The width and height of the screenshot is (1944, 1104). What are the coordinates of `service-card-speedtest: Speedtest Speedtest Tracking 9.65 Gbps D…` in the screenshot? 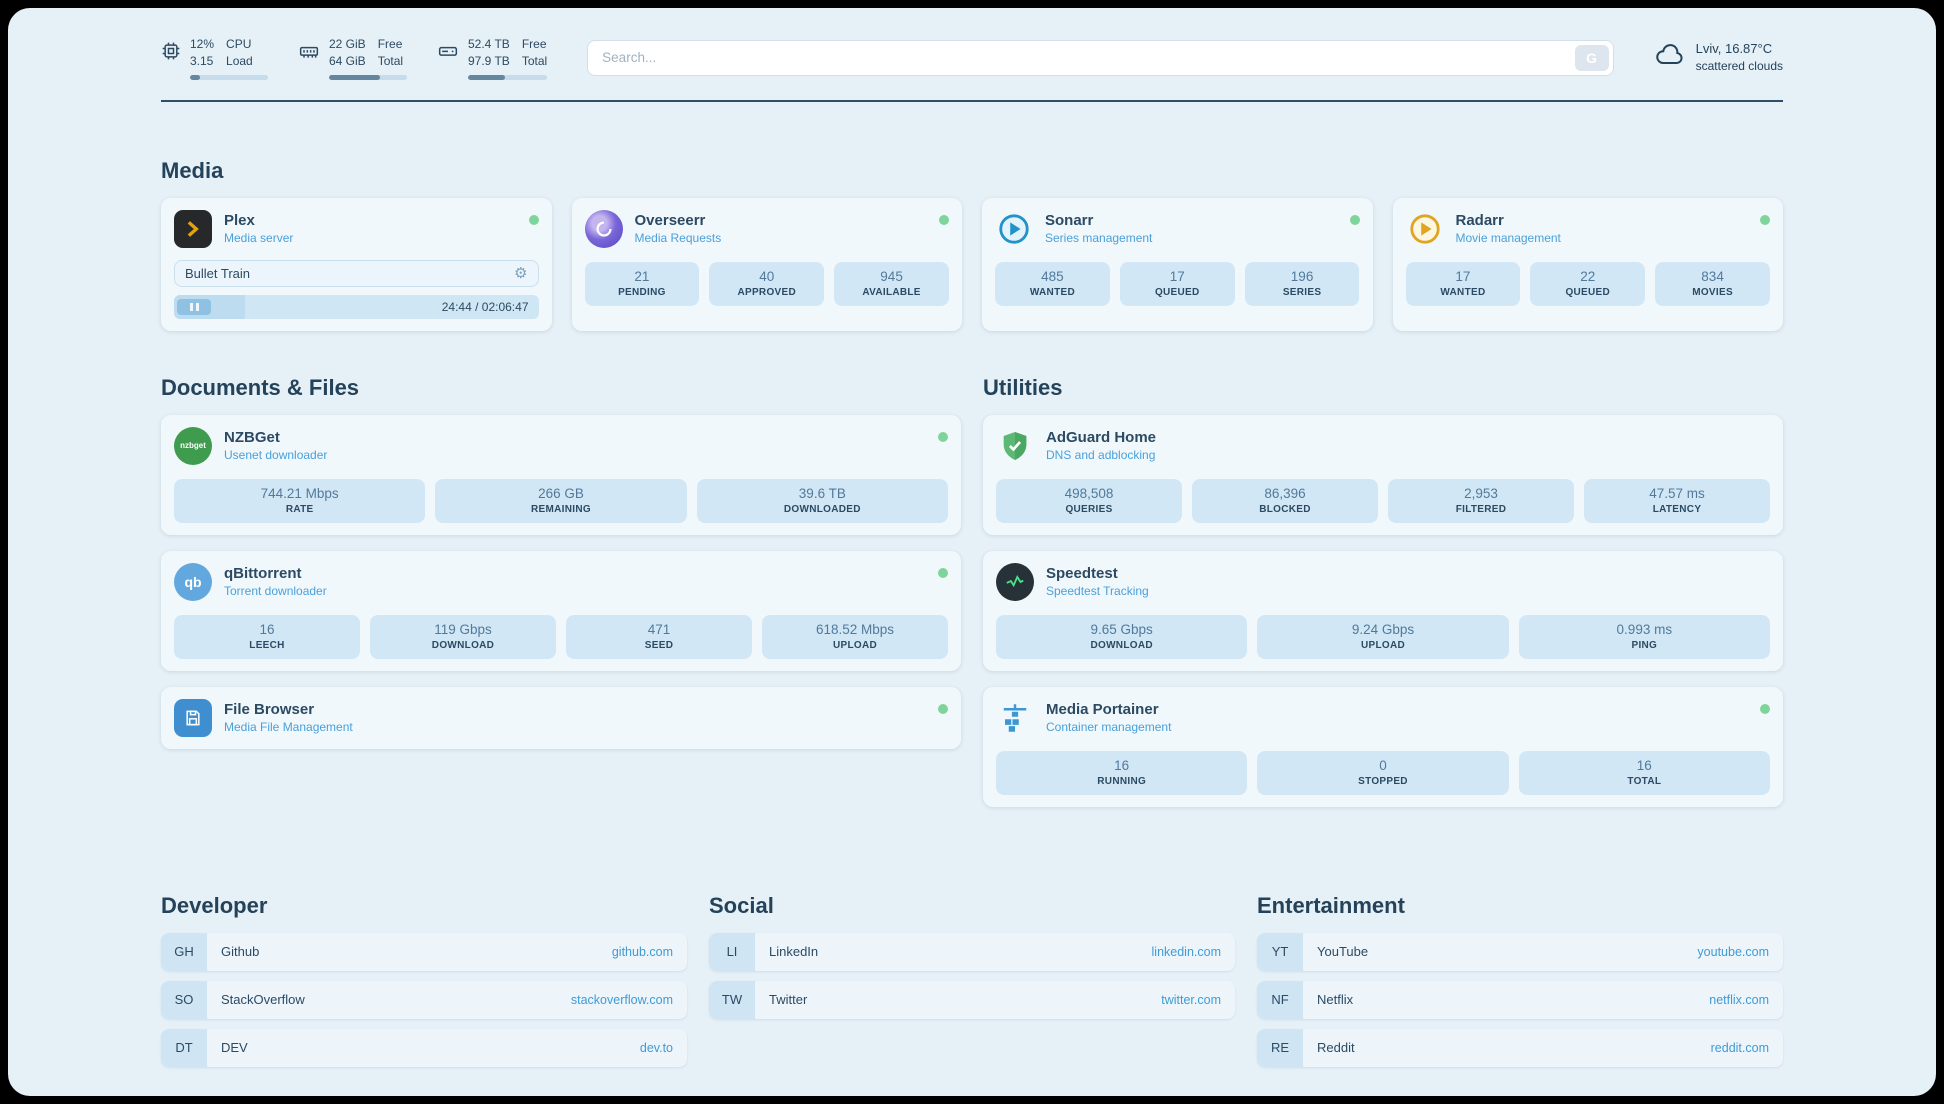 It's located at (1383, 610).